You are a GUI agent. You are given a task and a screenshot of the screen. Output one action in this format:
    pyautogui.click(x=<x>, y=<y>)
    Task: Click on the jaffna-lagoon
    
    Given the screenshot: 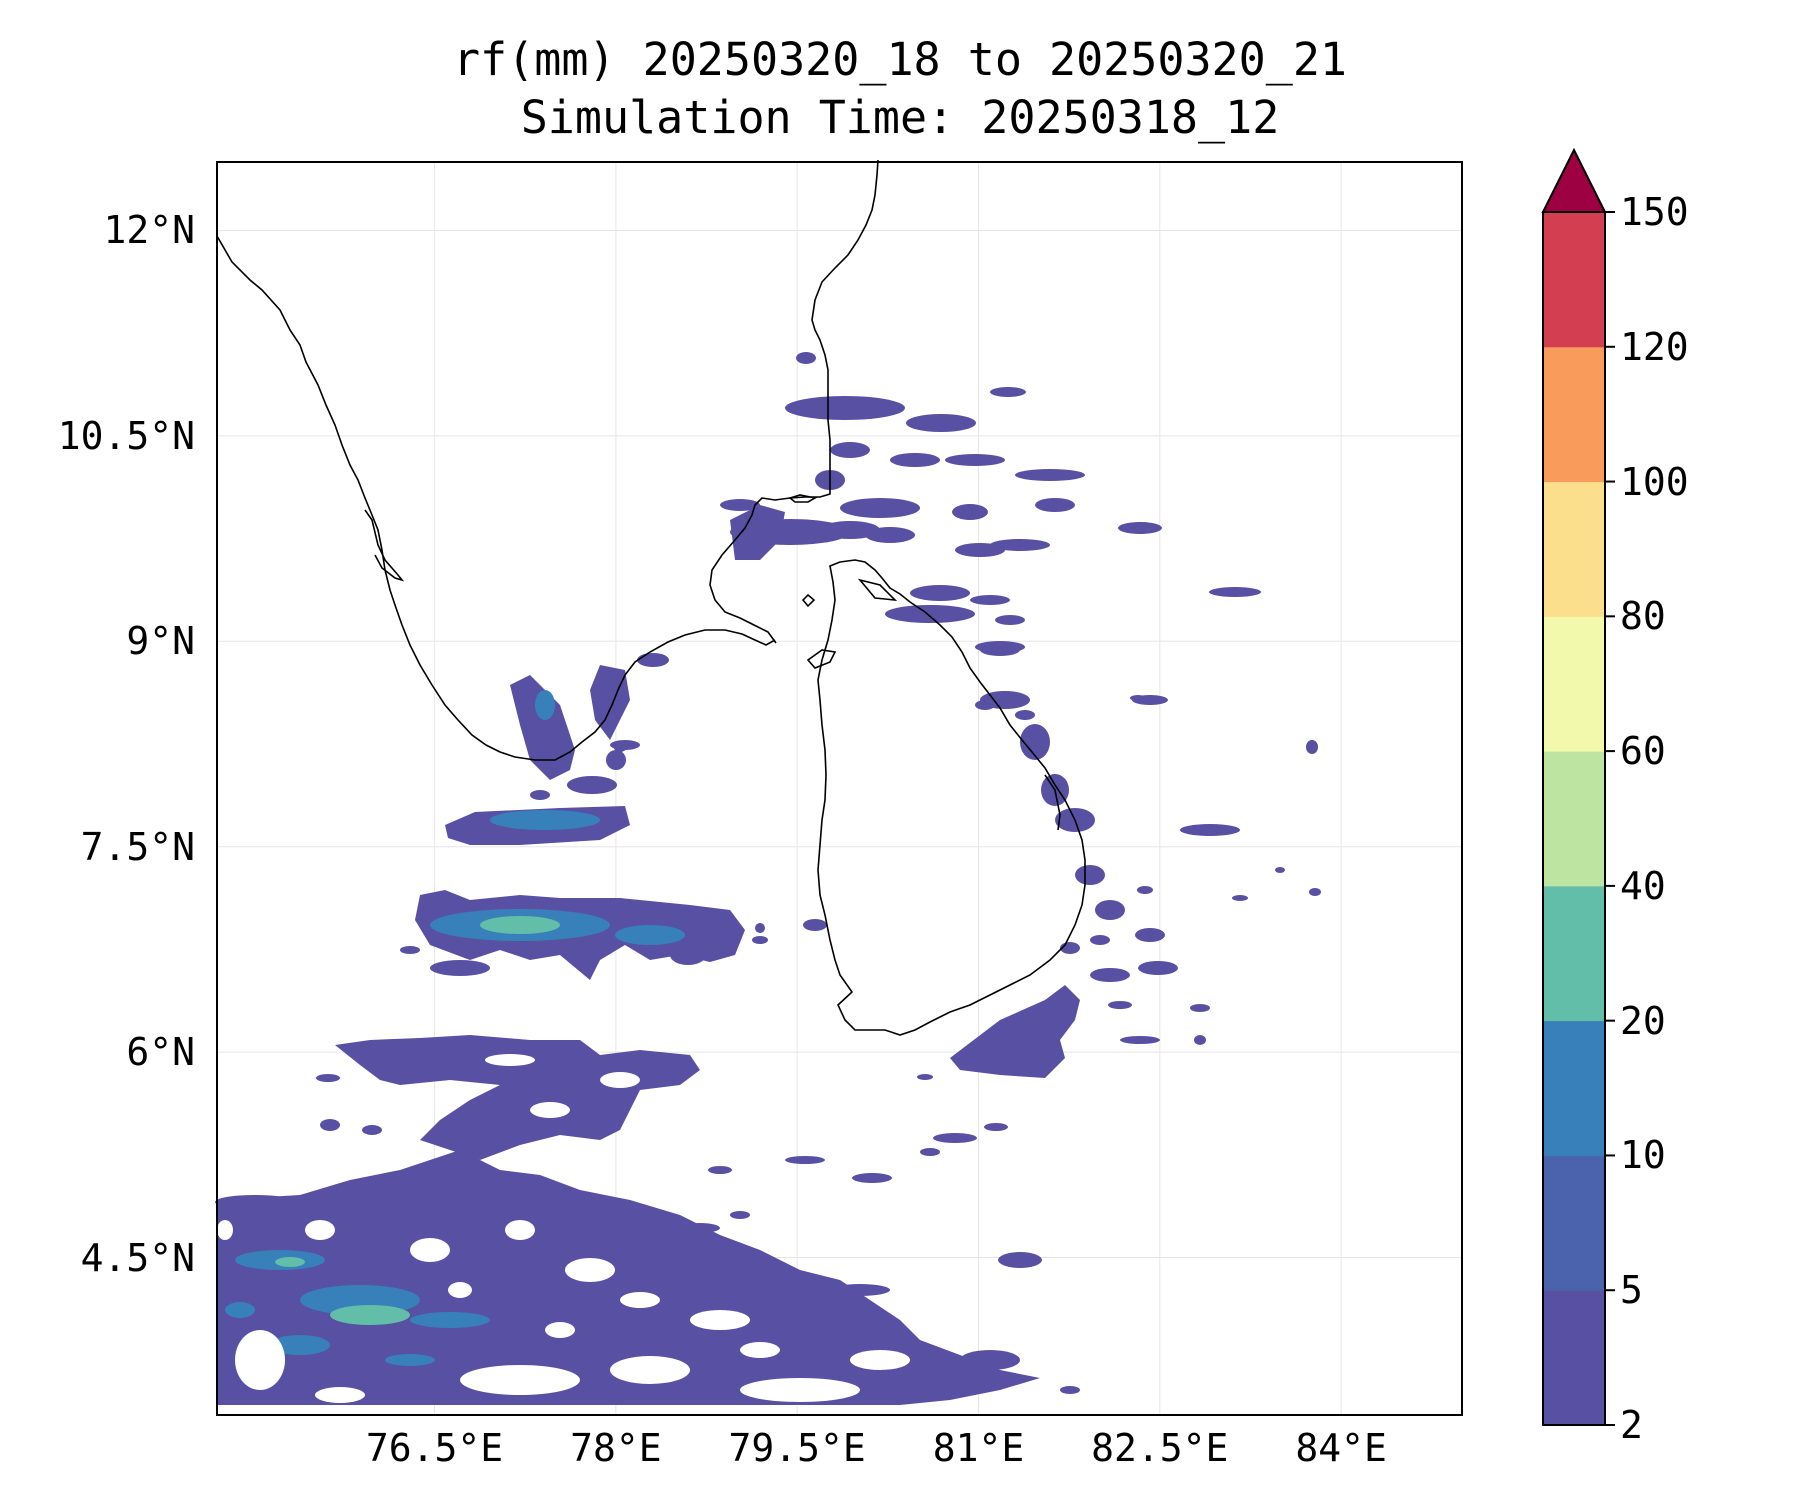 What is the action you would take?
    pyautogui.click(x=877, y=590)
    